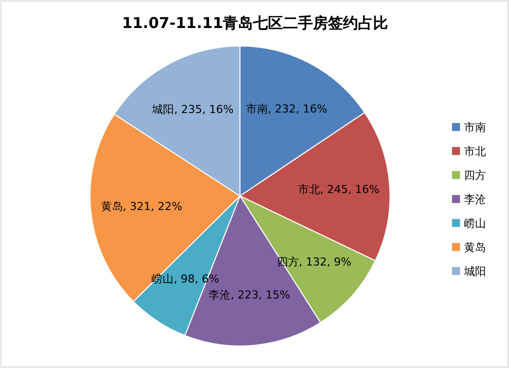  What do you see at coordinates (474, 271) in the screenshot?
I see `legend-label: 城阳` at bounding box center [474, 271].